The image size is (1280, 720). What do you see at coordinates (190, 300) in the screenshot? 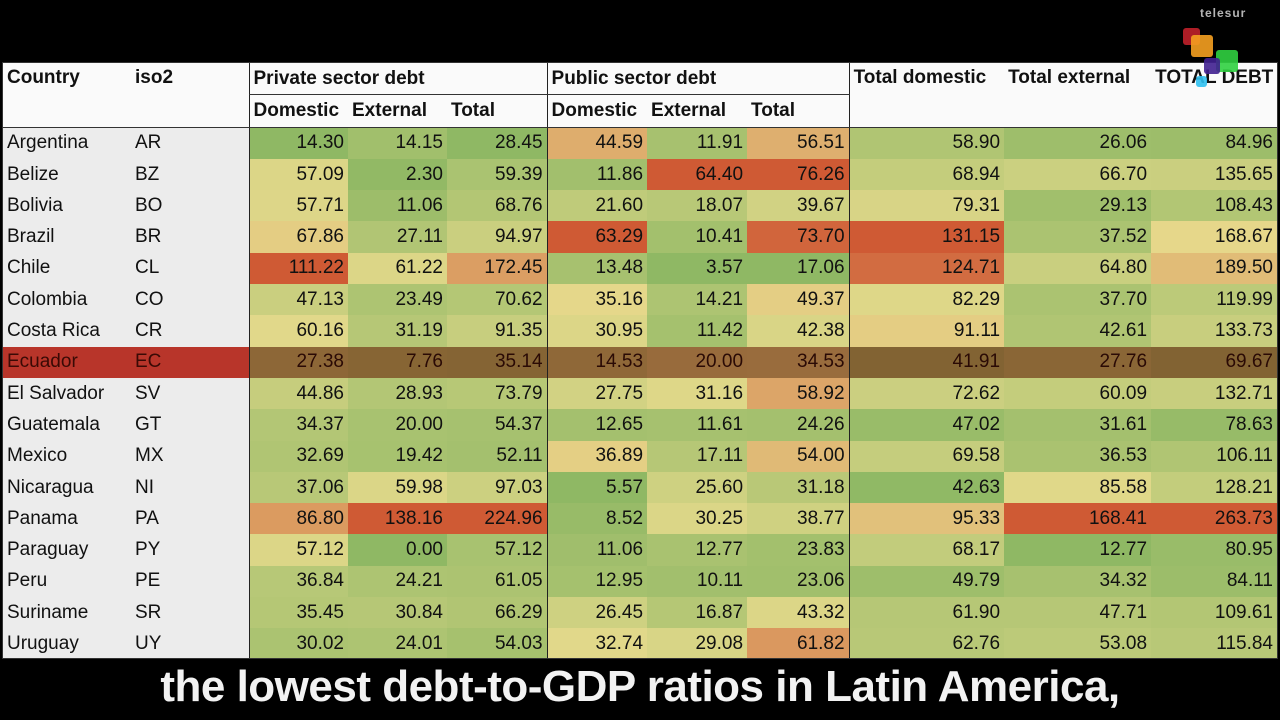
I see `cell-iso2: CO` at bounding box center [190, 300].